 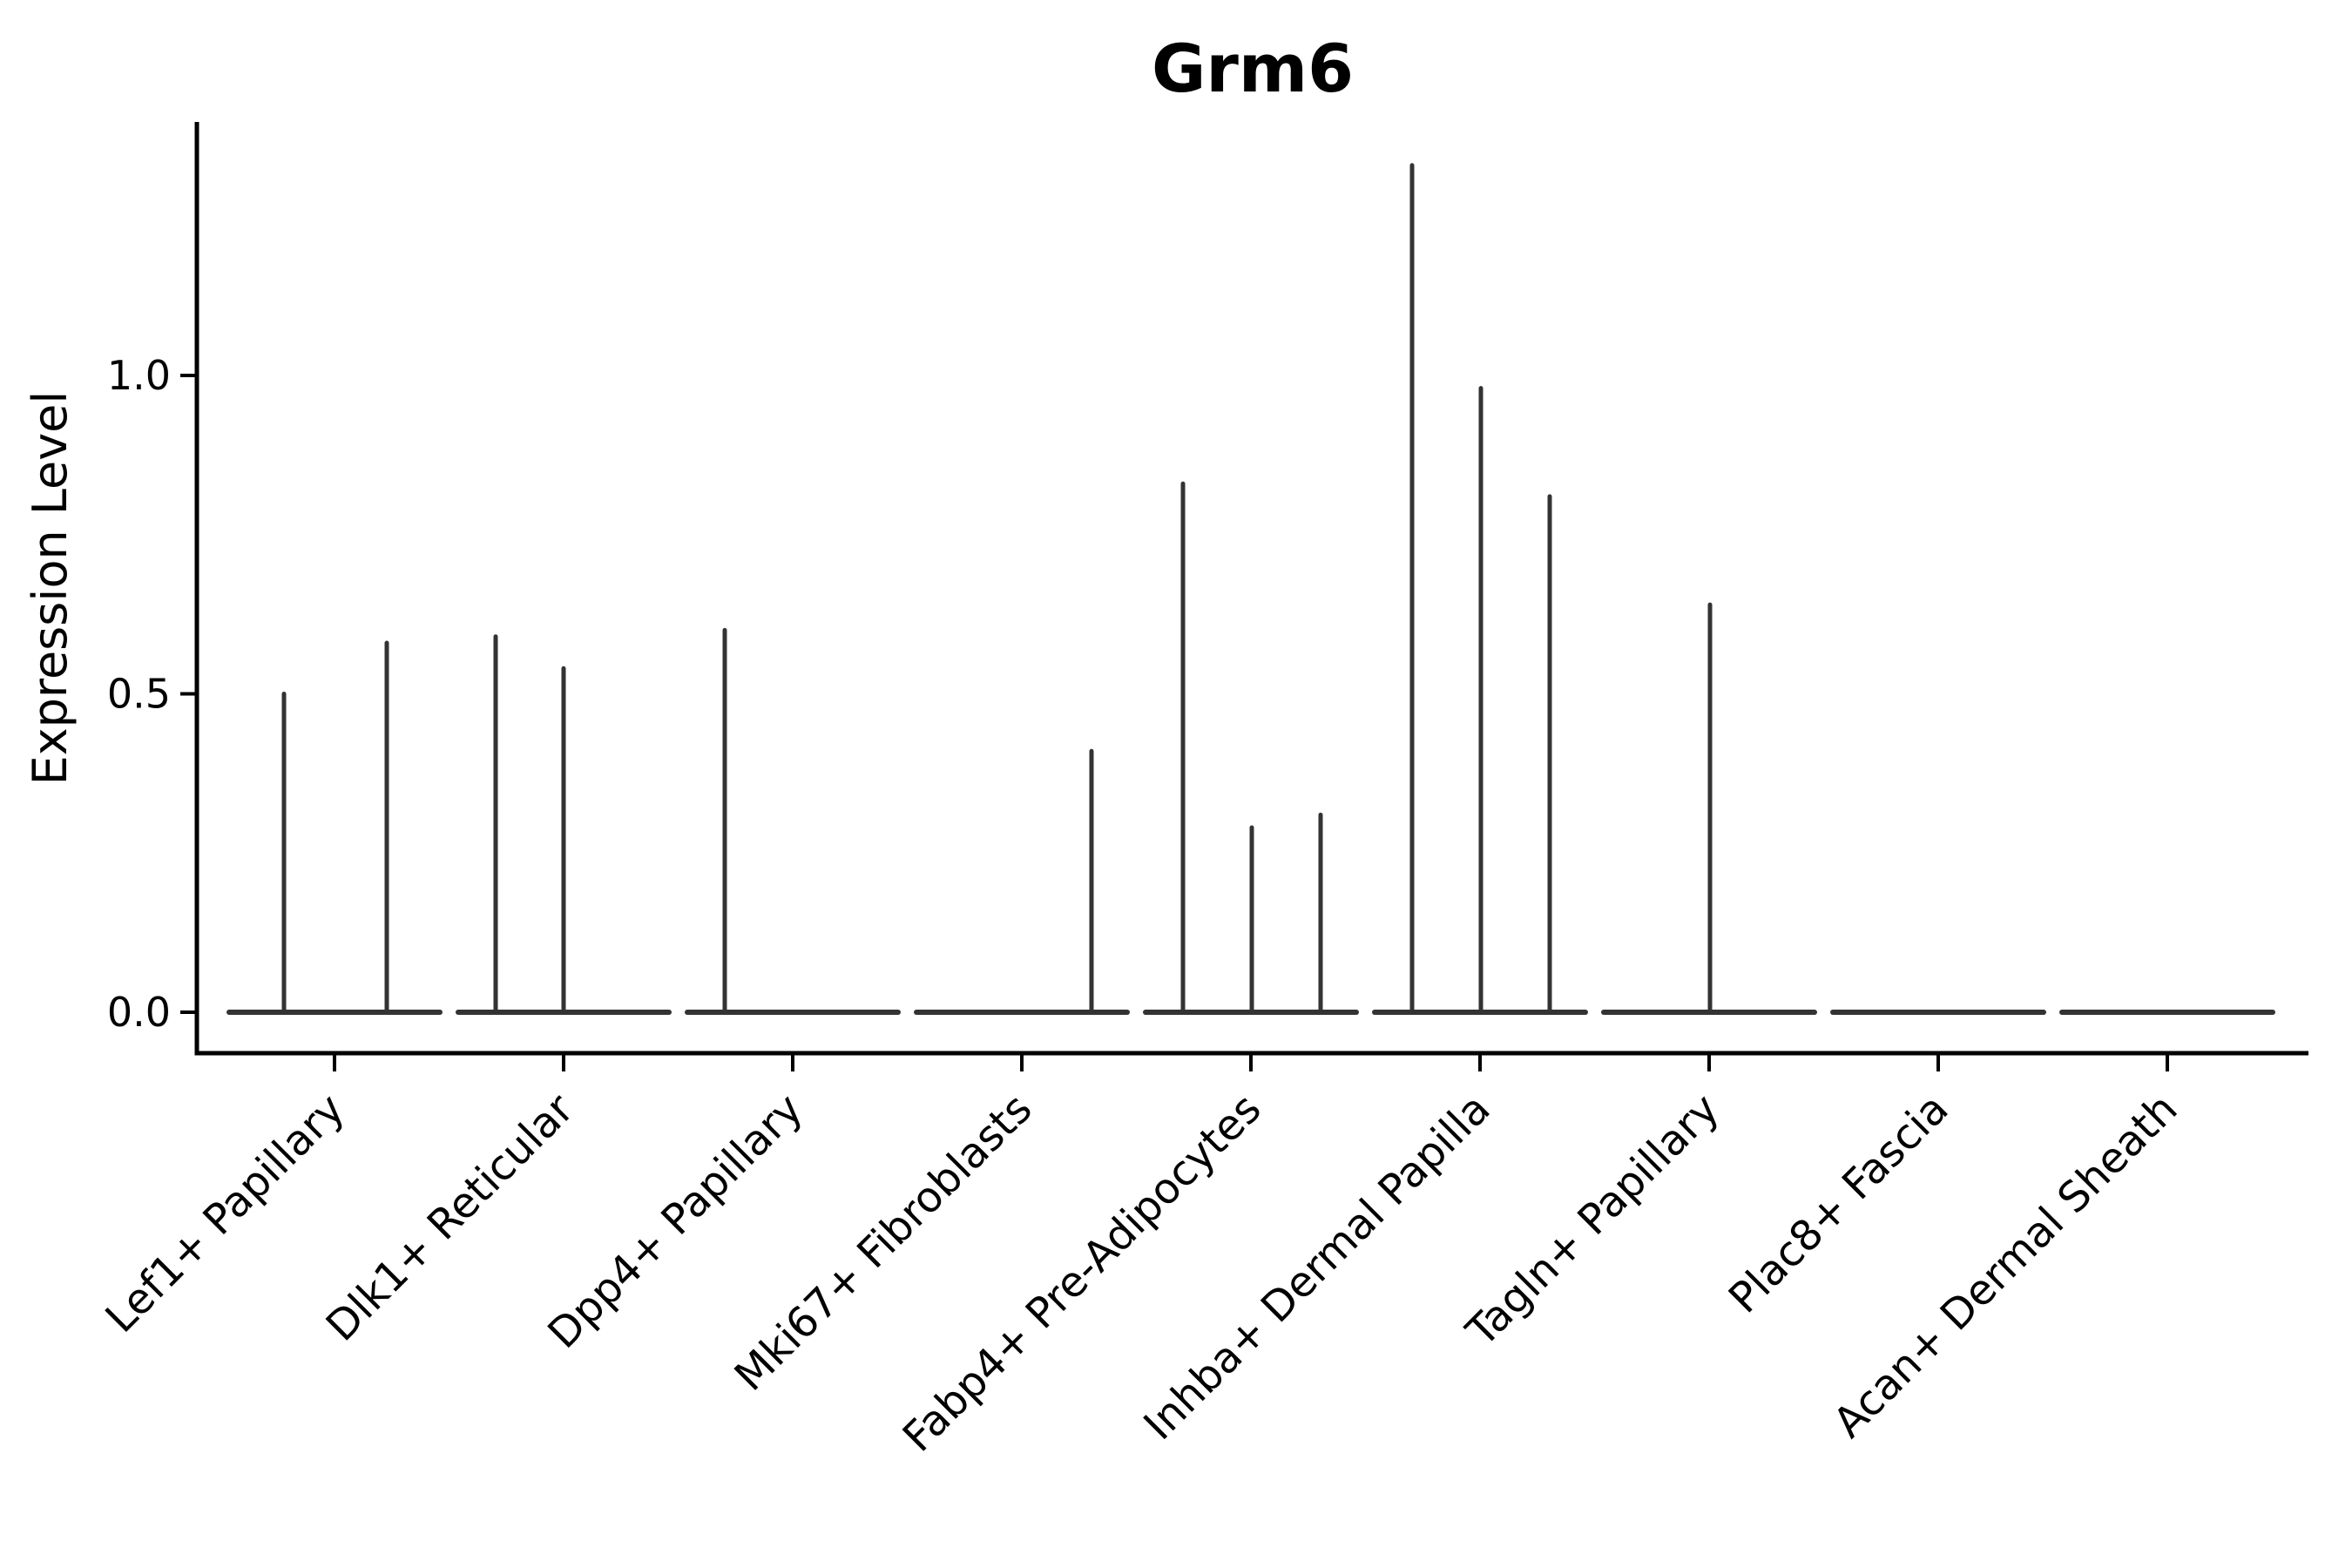 I want to click on y-tick-label: 0.0, so click(x=139, y=1013).